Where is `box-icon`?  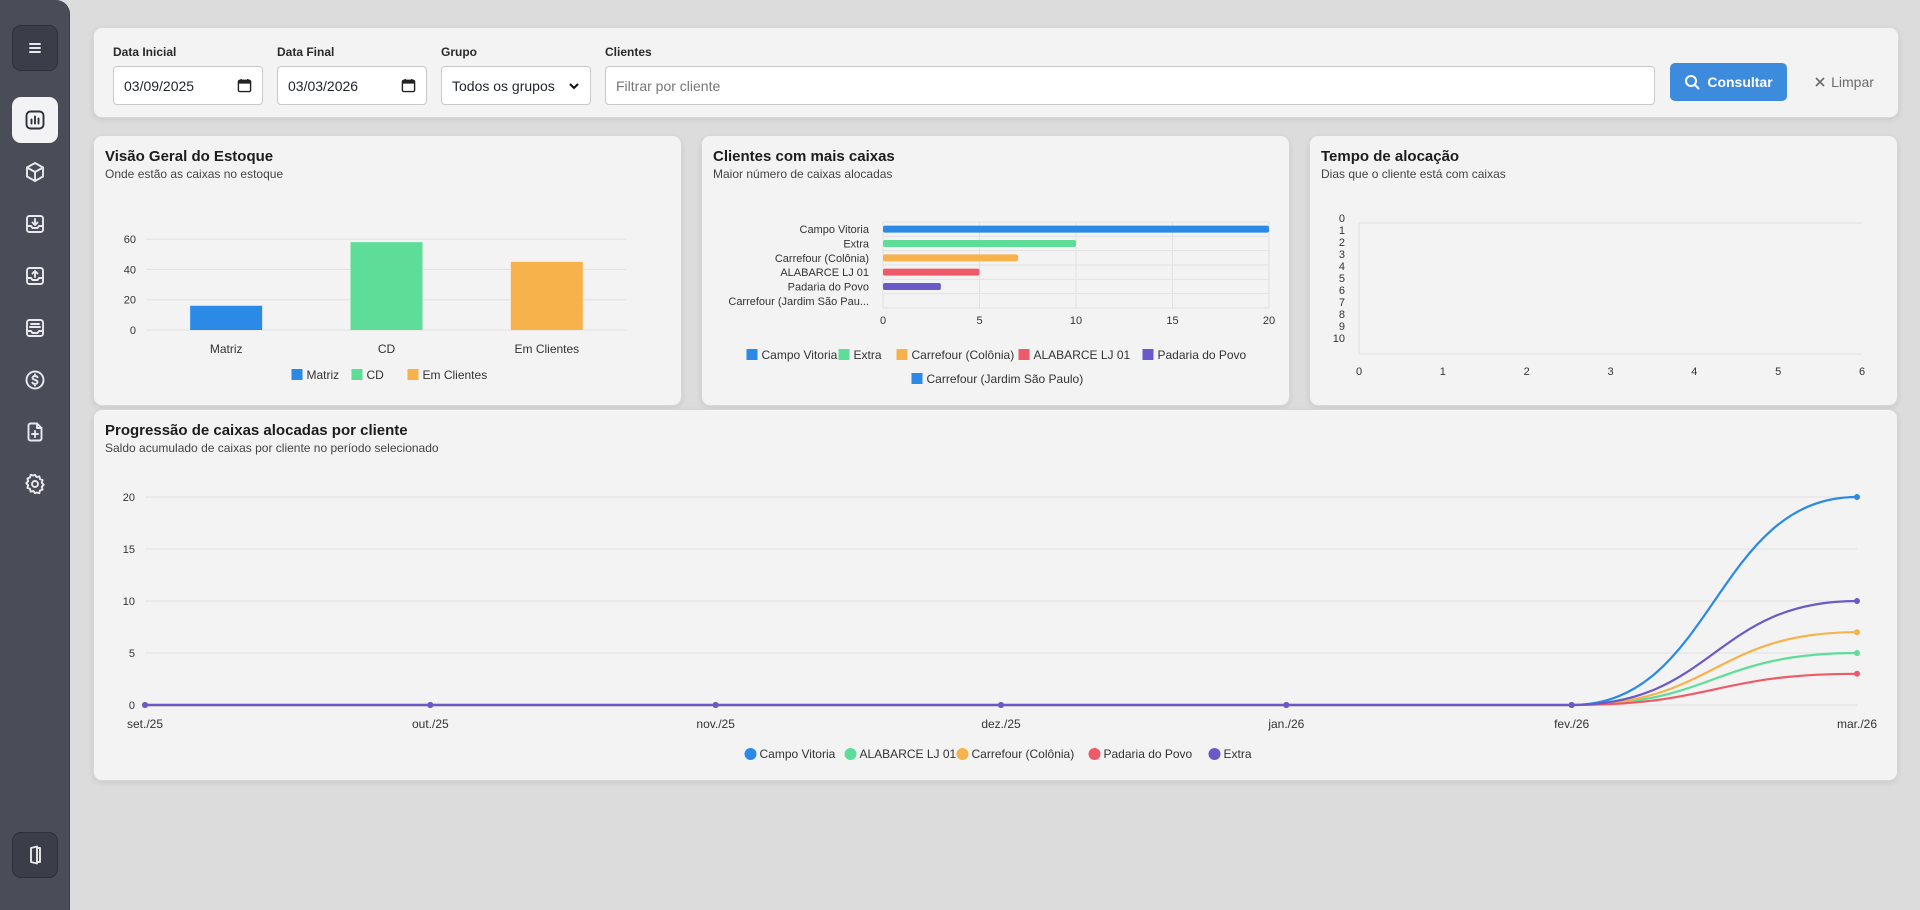 box-icon is located at coordinates (35, 172).